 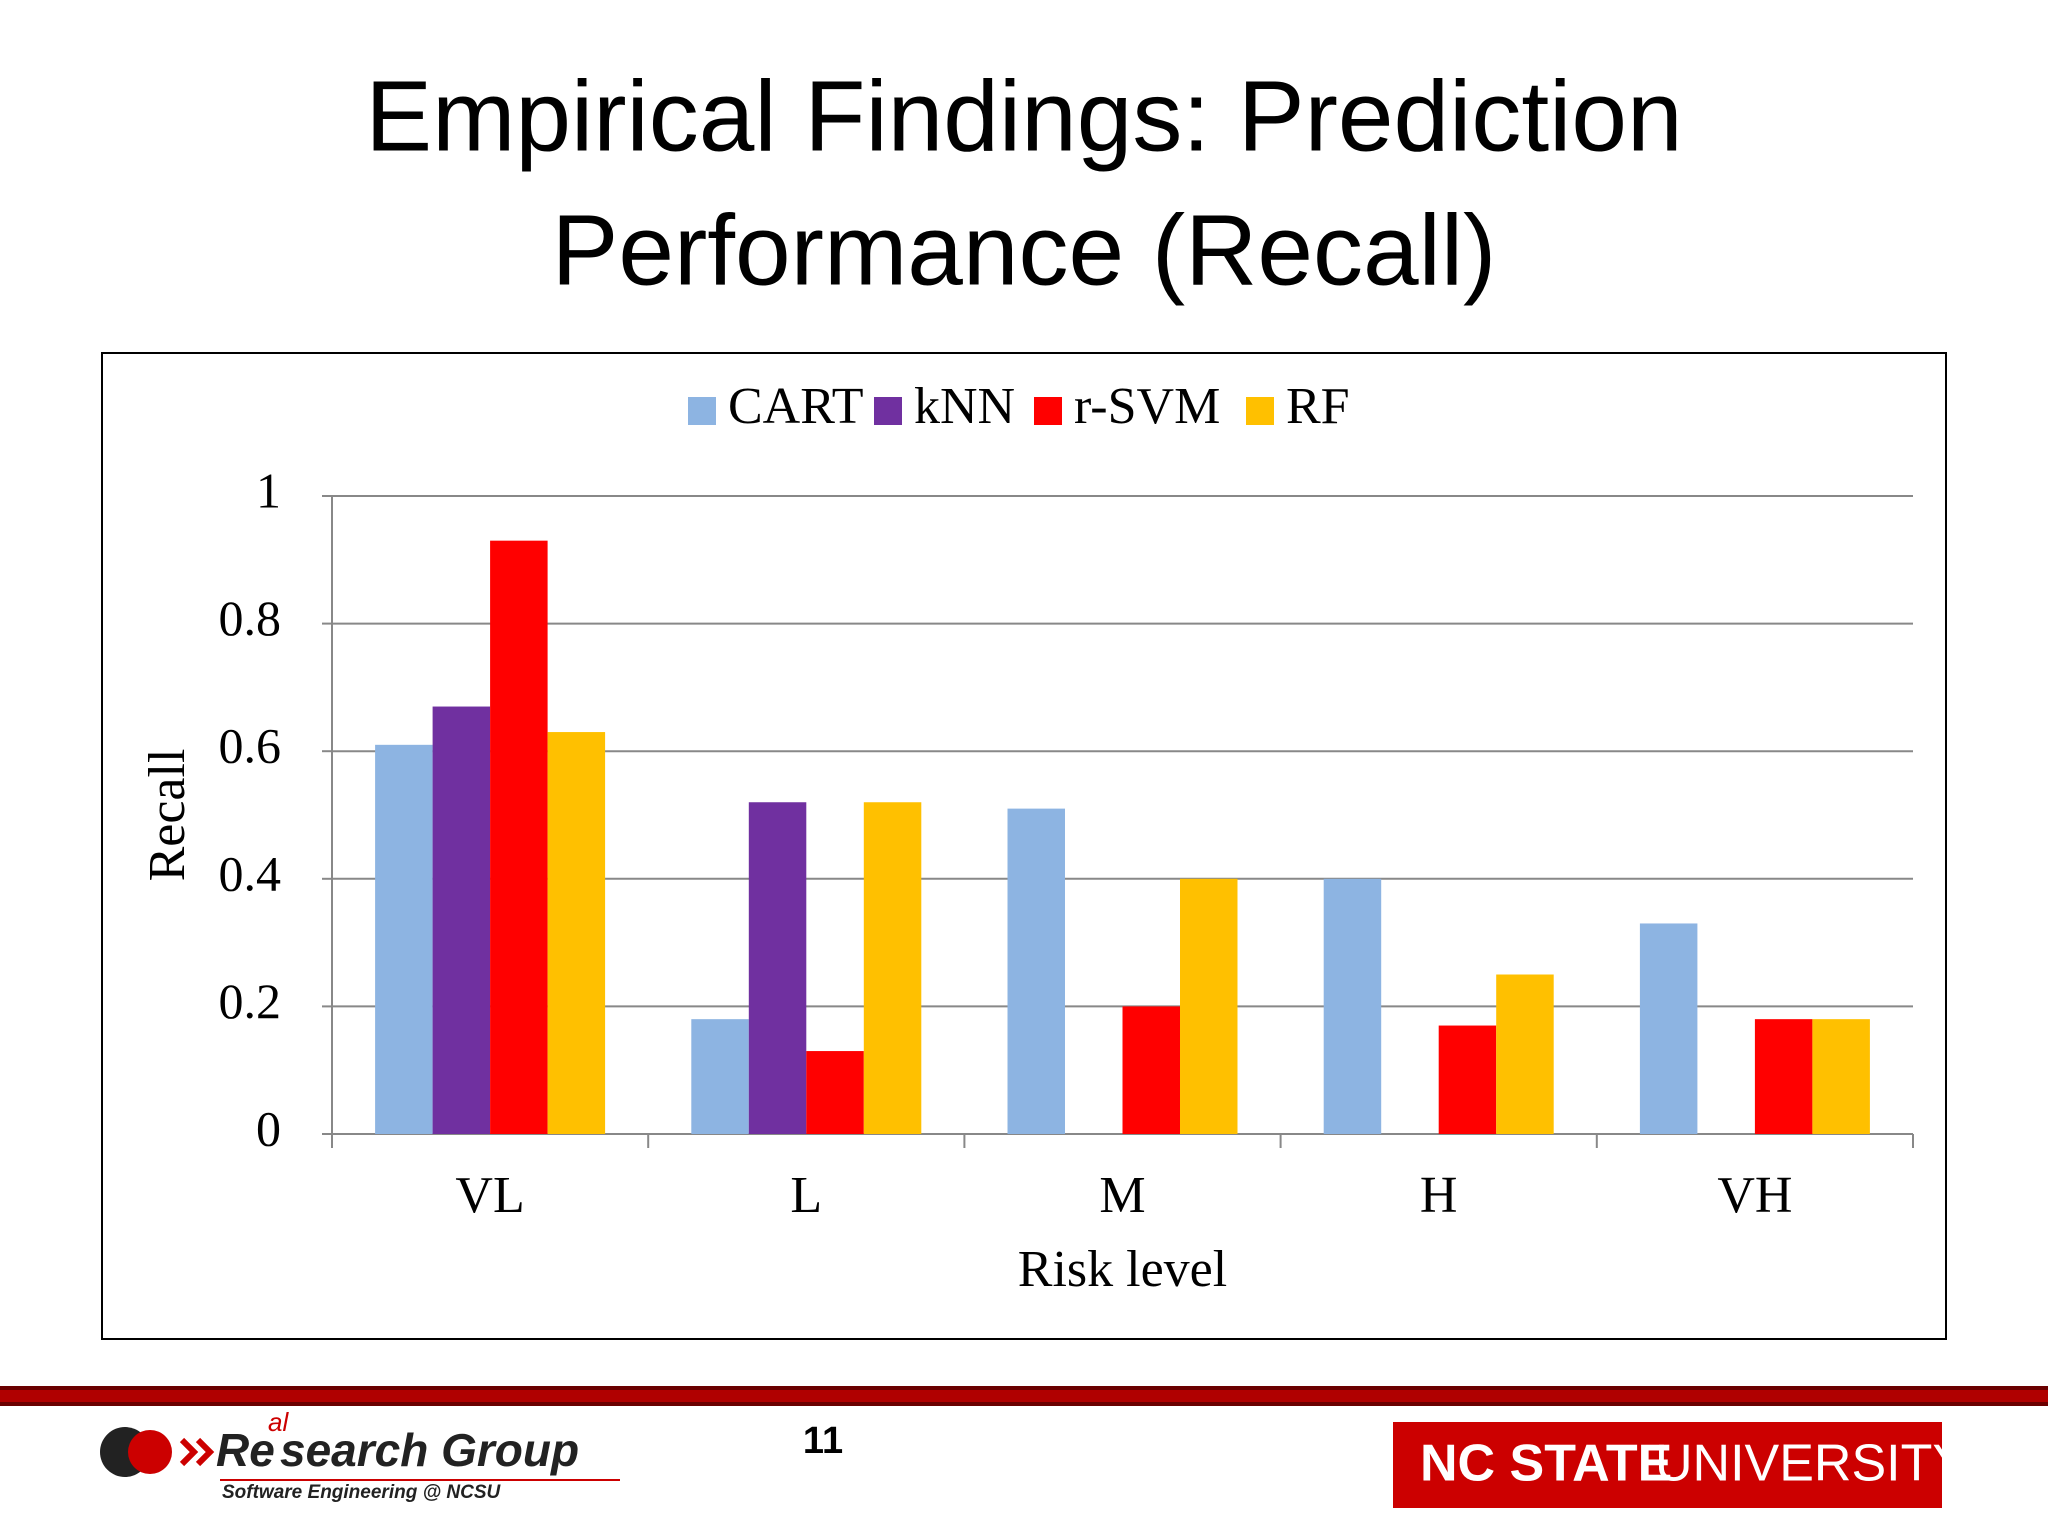 I want to click on x-tick-label: VH, so click(x=1754, y=1195).